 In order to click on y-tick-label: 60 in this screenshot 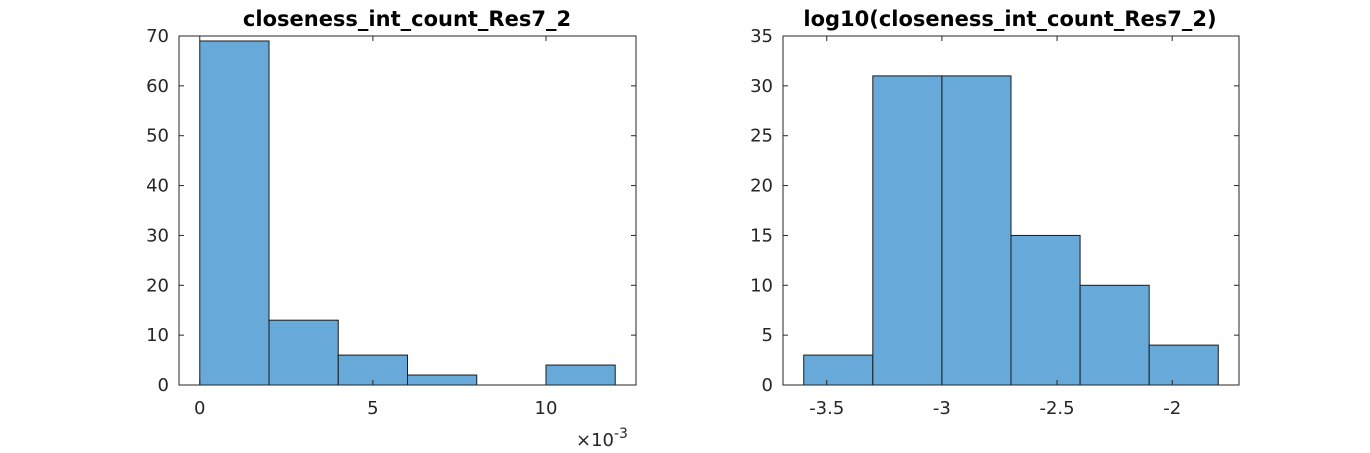, I will do `click(157, 86)`.